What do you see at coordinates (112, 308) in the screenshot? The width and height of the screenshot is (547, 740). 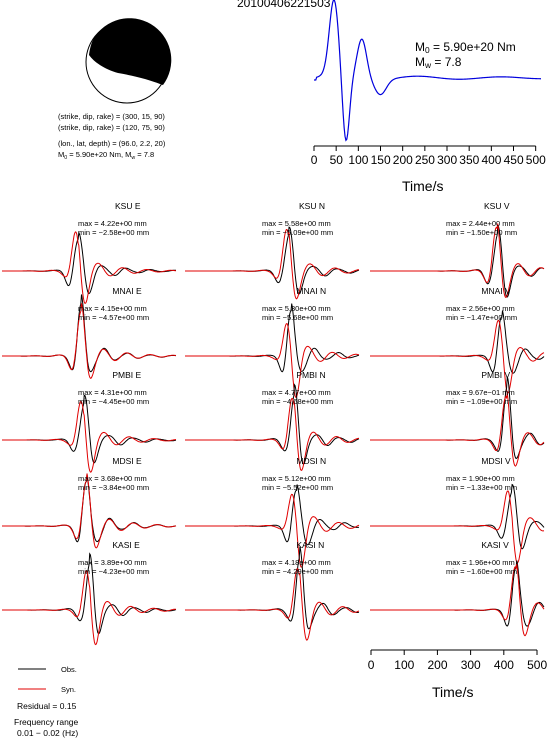 I see `panel-max-value: max = 4.15e+00 mm` at bounding box center [112, 308].